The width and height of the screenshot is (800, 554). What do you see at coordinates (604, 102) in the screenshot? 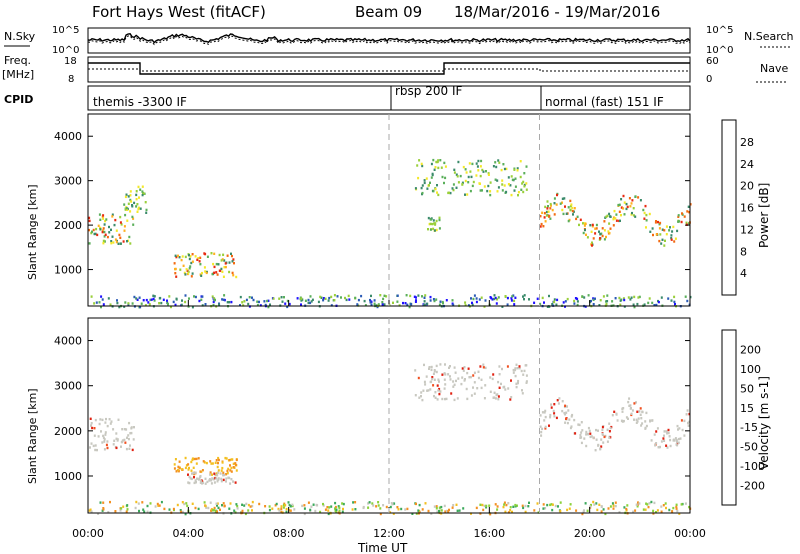
I see `cpid-segment-normal: normal (fast) 151 IF` at bounding box center [604, 102].